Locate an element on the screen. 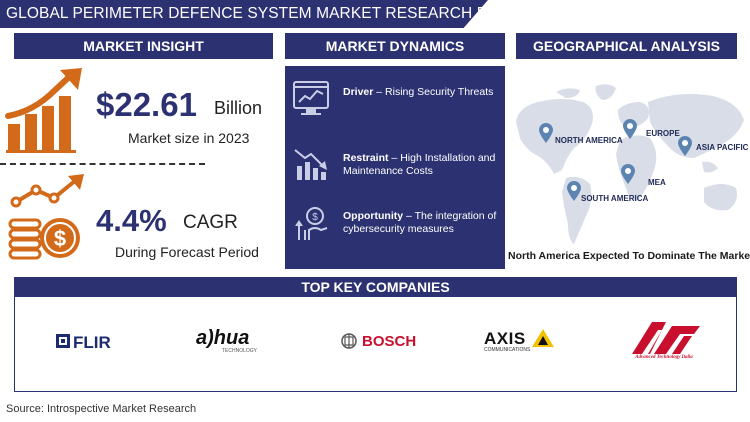  ati-logo-subtext: Advanced Technology Italia is located at coordinates (664, 357).